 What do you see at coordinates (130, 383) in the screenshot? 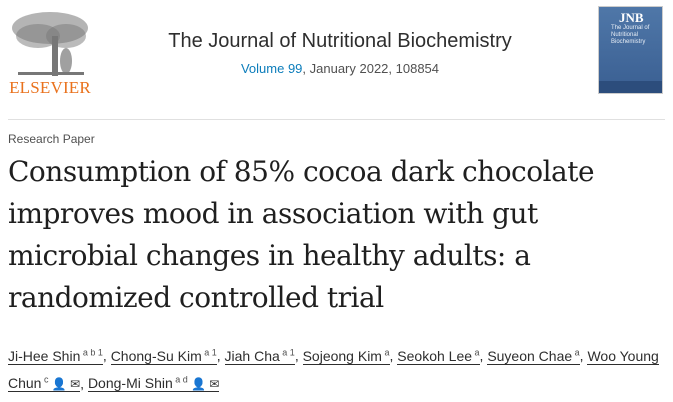
I see `author-name: Dong-Mi Shin` at bounding box center [130, 383].